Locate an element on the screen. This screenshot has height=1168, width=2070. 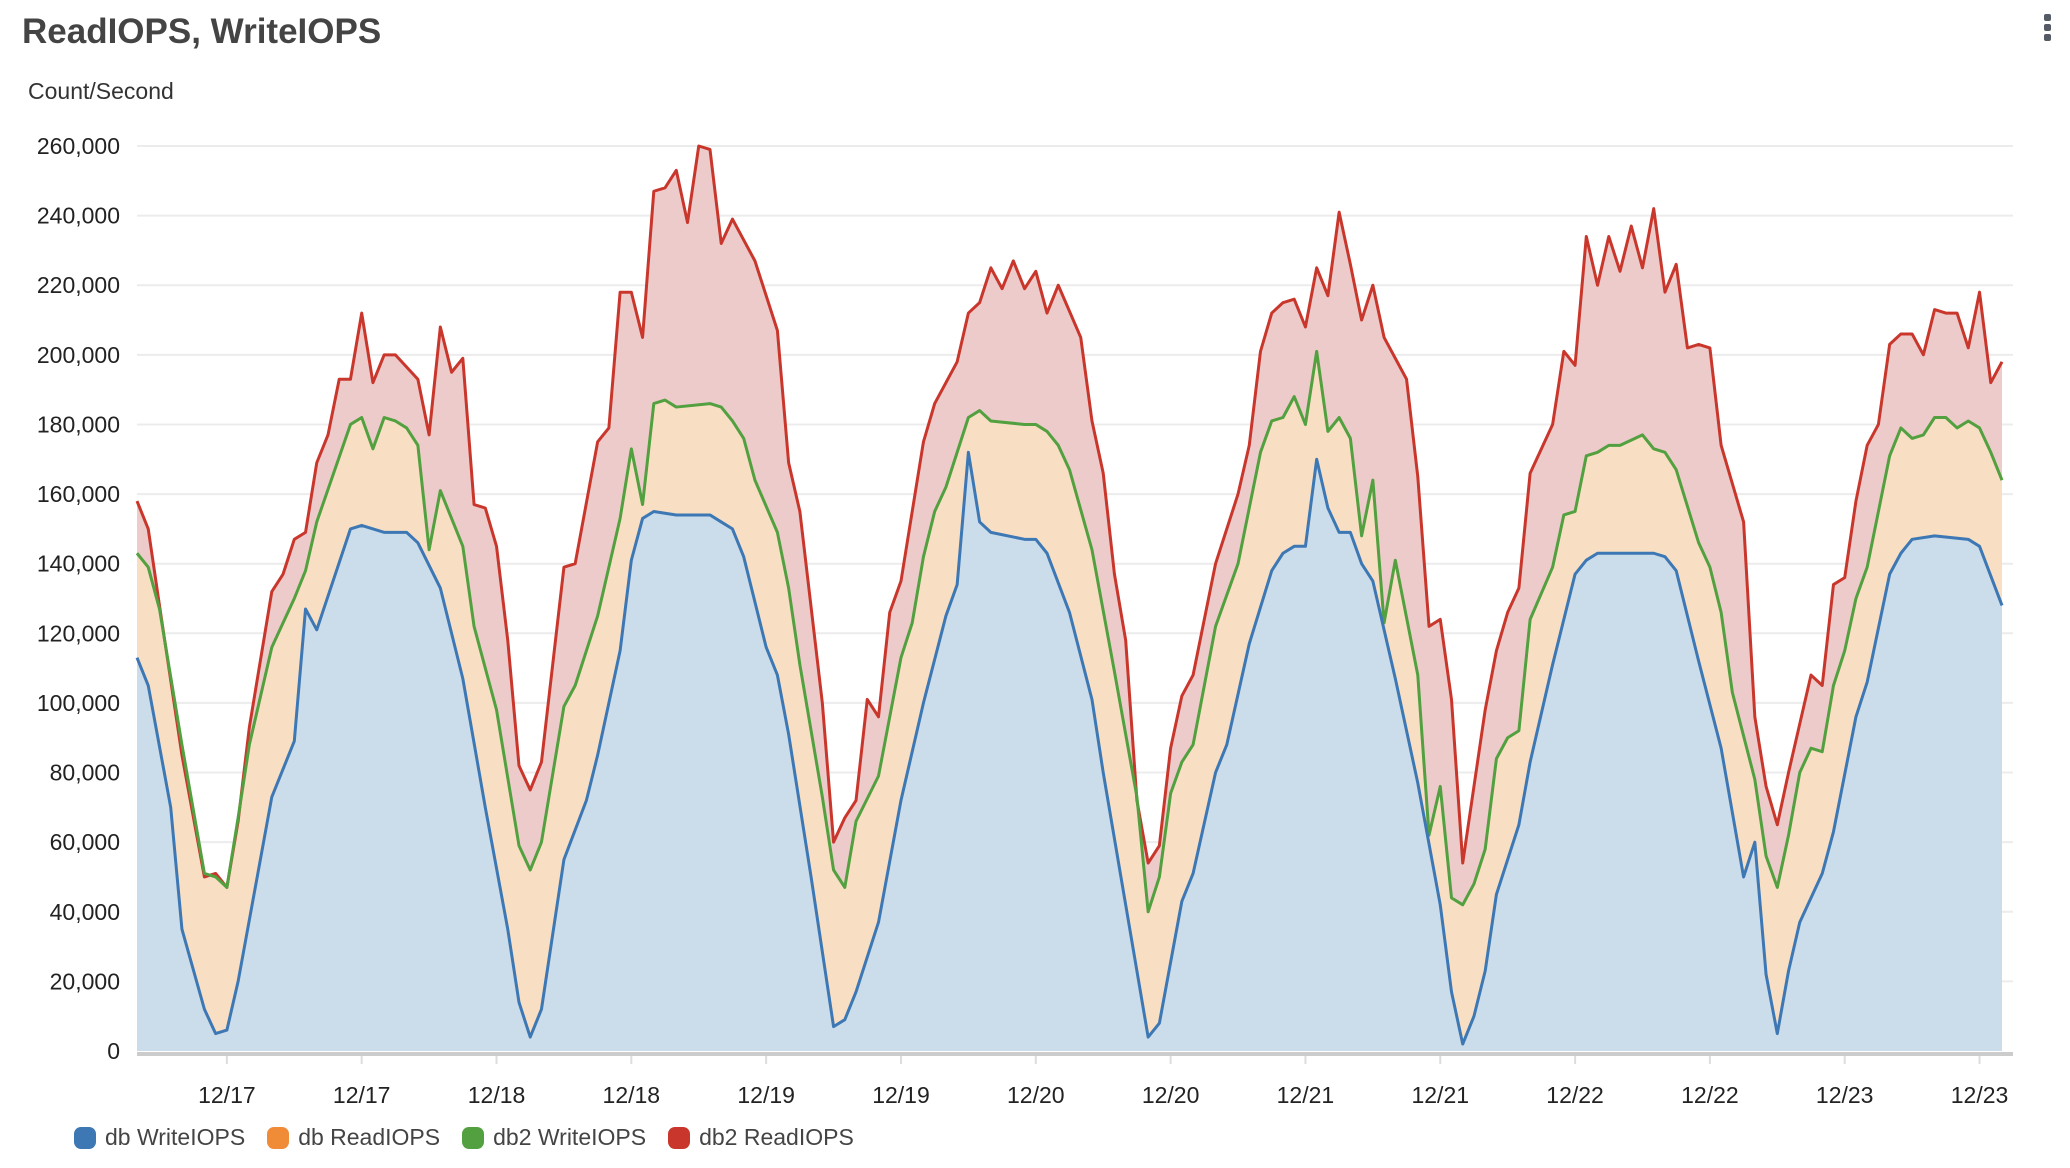
legend-label: db ReadIOPS is located at coordinates (369, 1137).